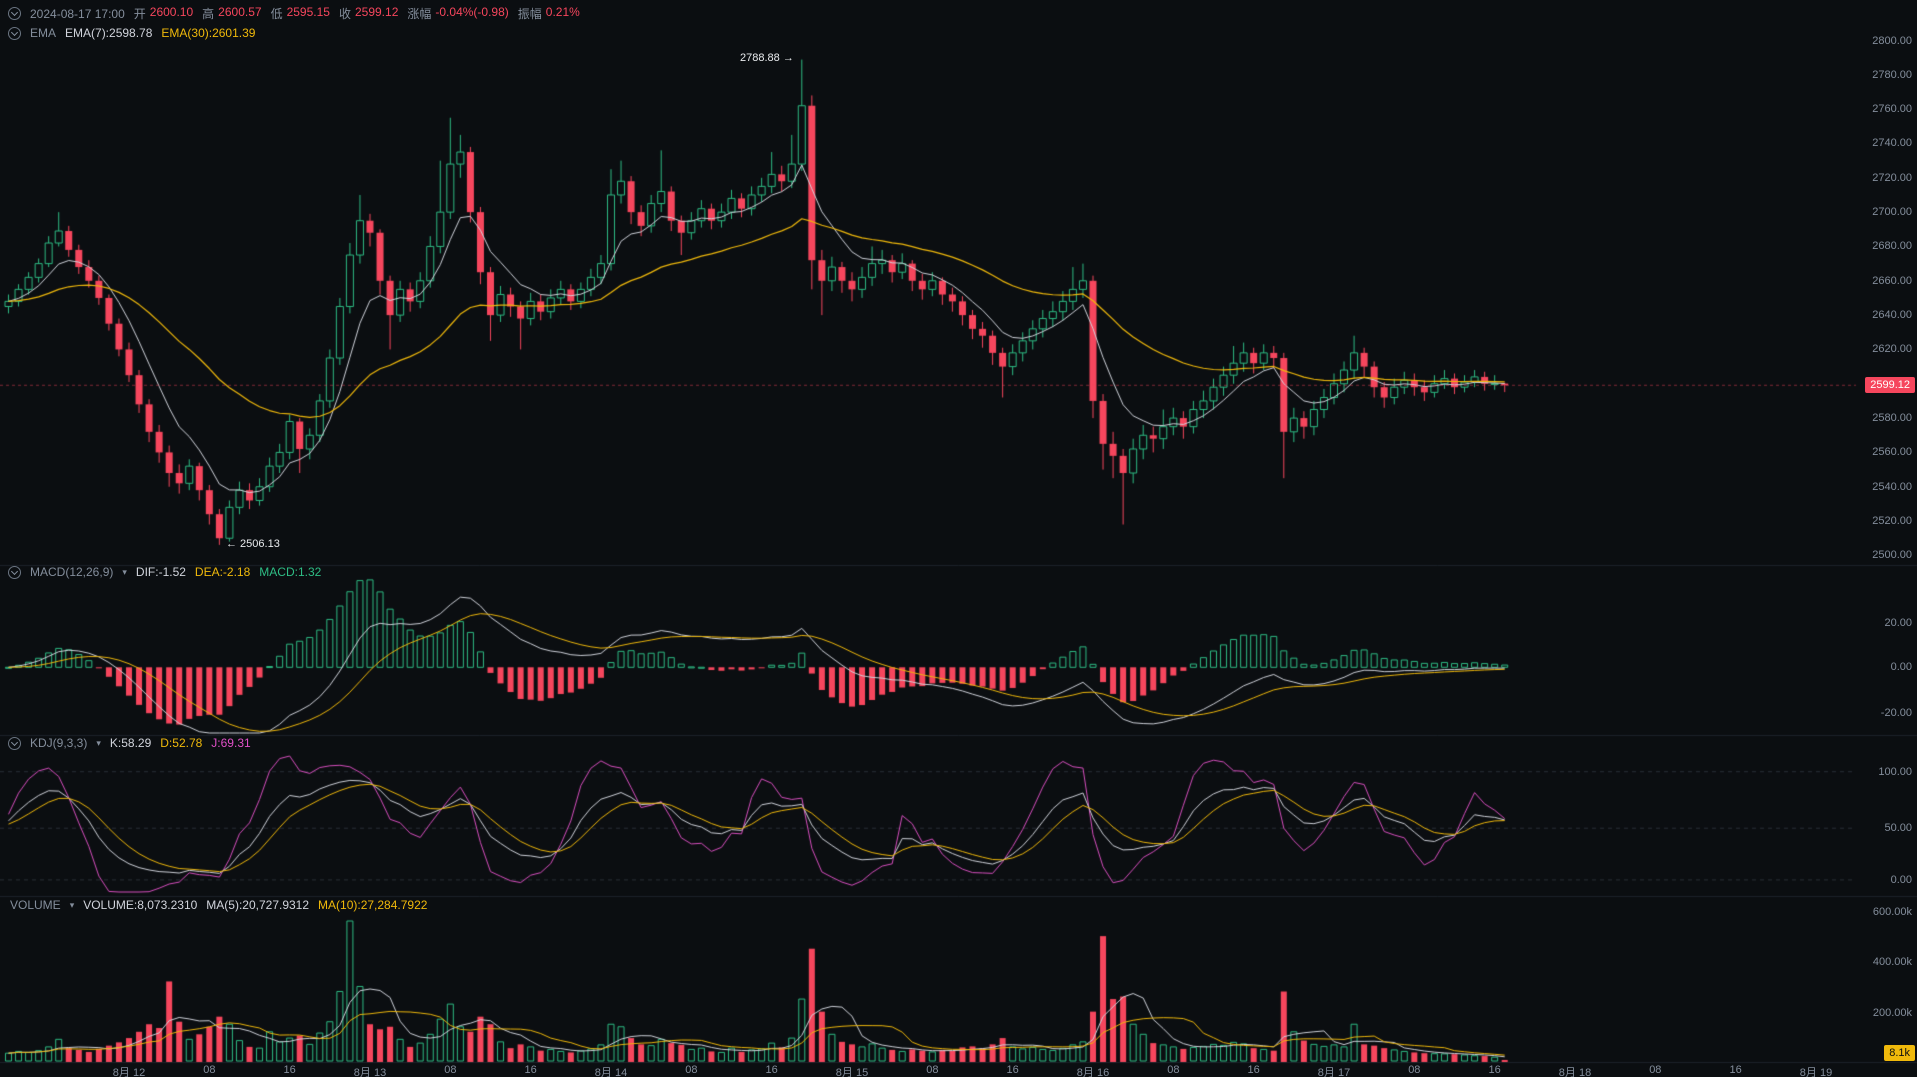  Describe the element at coordinates (472, 12) in the screenshot. I see `change-value: -0.04%(-0.98)` at that location.